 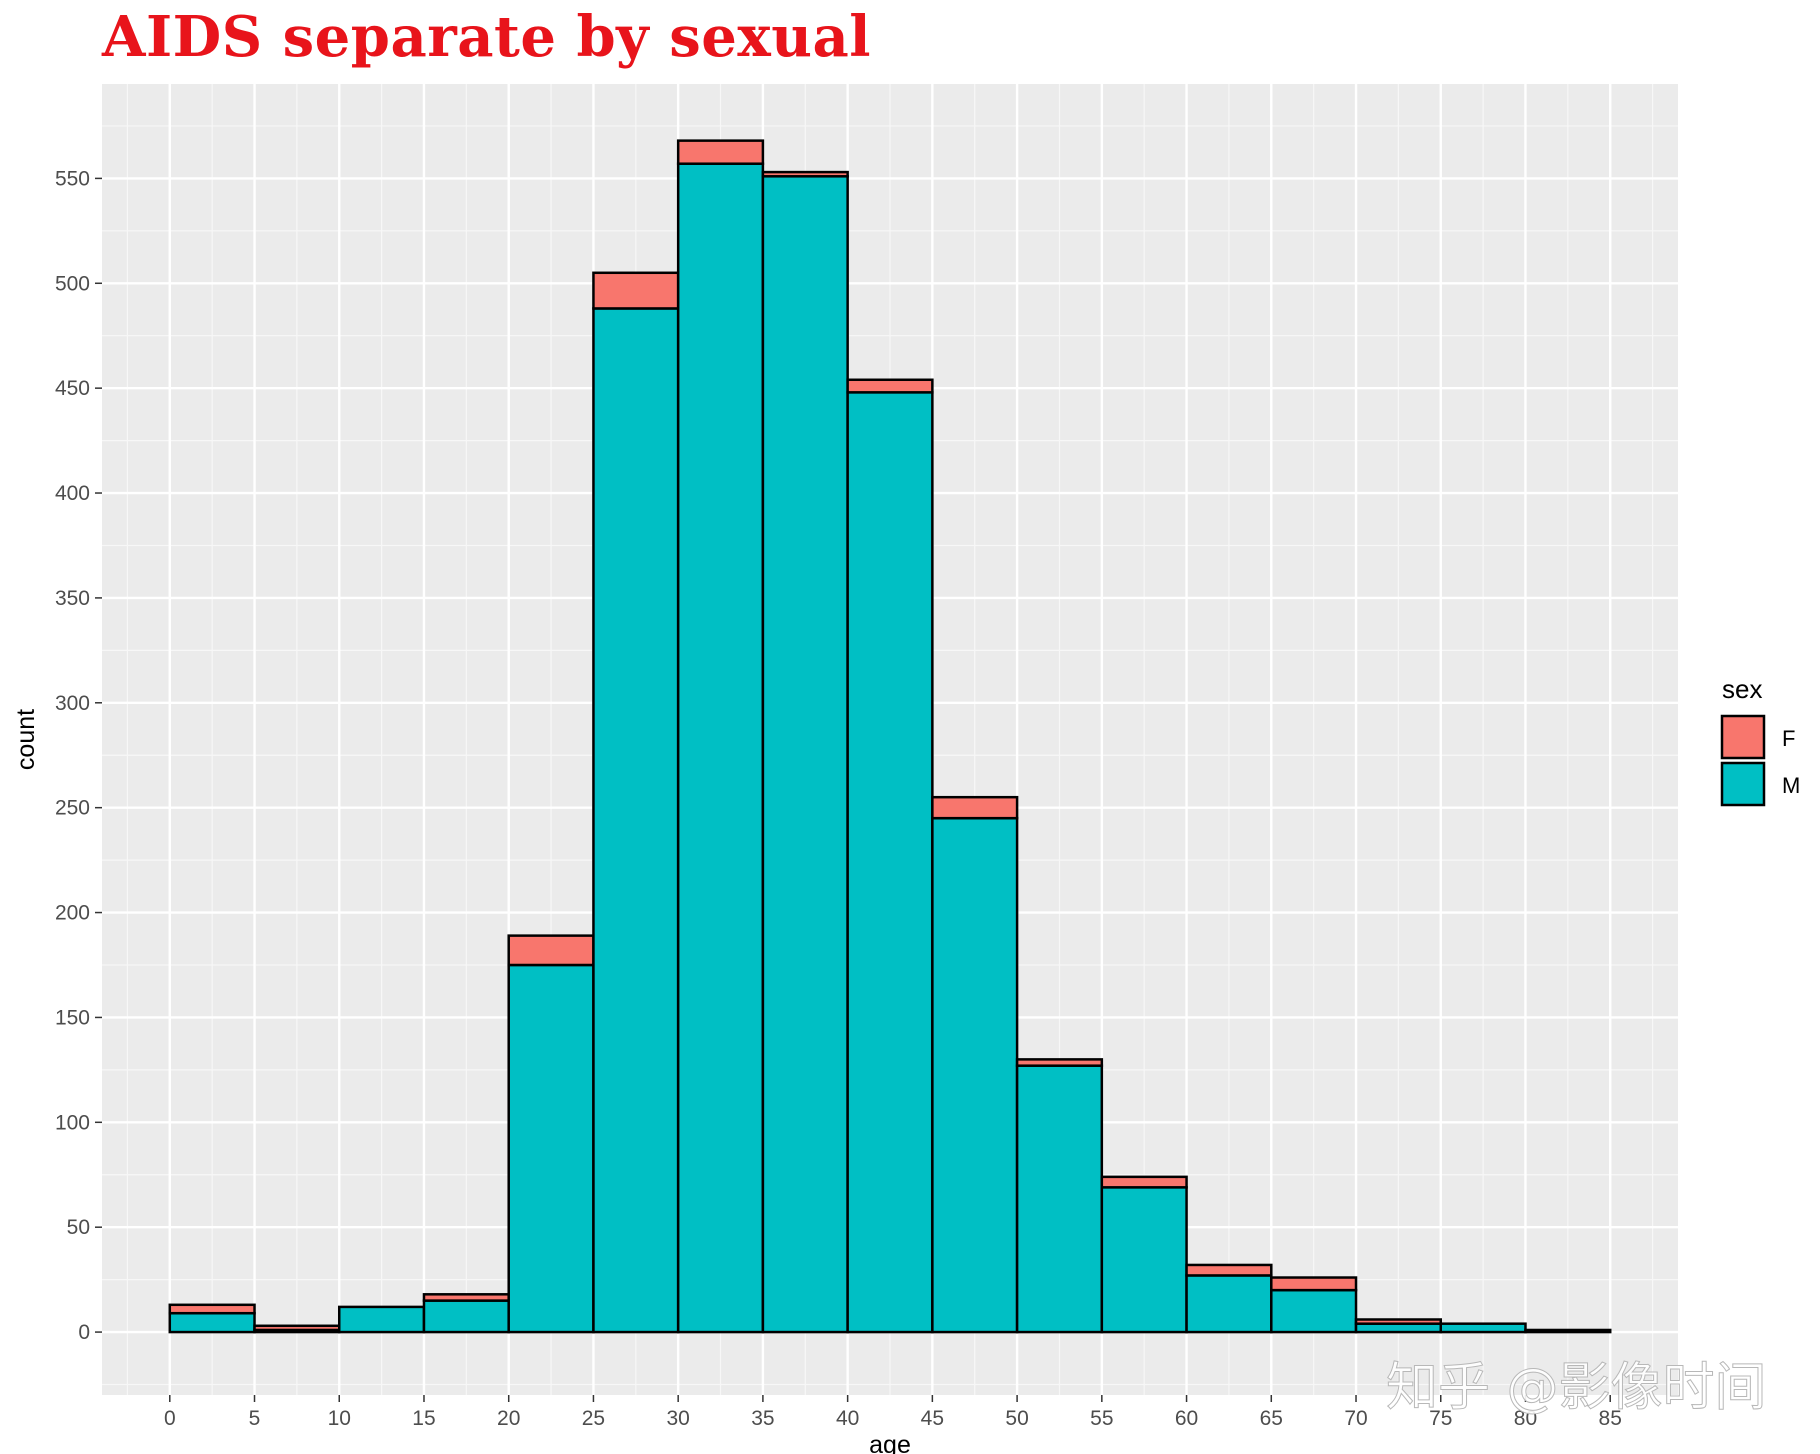 I want to click on x-tick-label: 35, so click(x=762, y=1418).